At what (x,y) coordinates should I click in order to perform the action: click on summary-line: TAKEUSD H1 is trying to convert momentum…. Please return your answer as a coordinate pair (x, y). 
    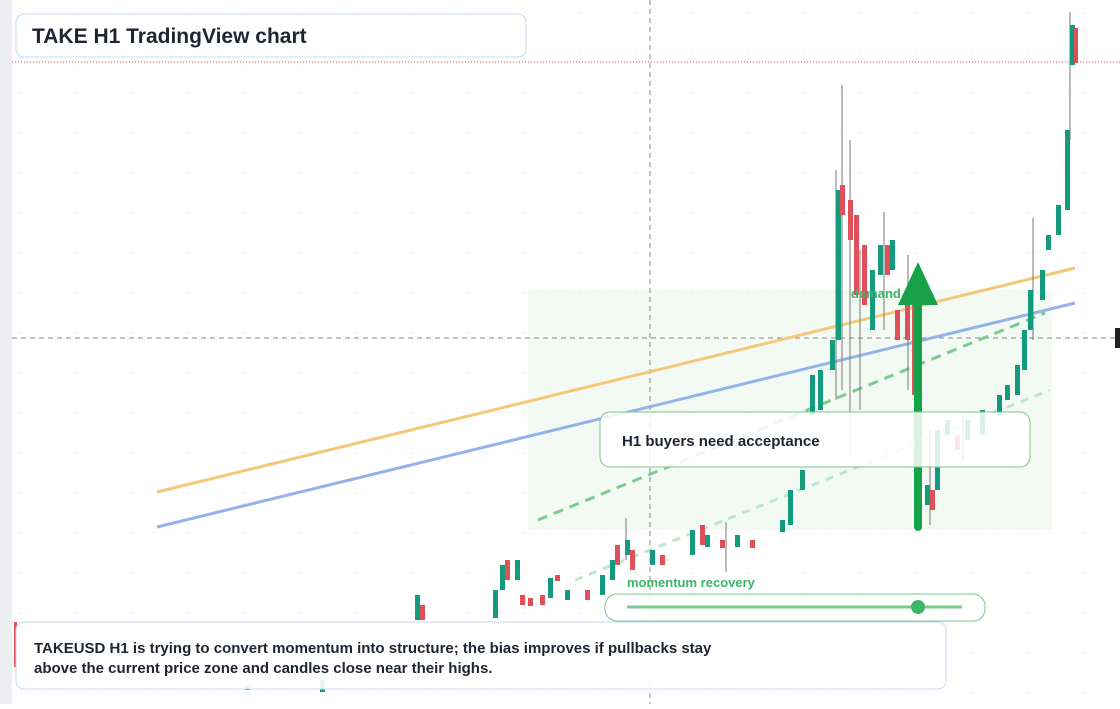
    Looking at the image, I should click on (373, 648).